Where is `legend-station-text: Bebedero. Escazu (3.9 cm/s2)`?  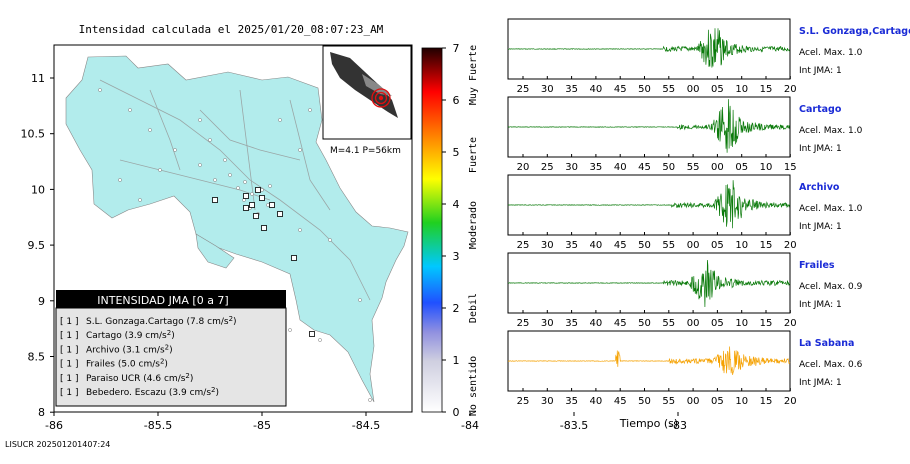 legend-station-text: Bebedero. Escazu (3.9 cm/s2) is located at coordinates (152, 392).